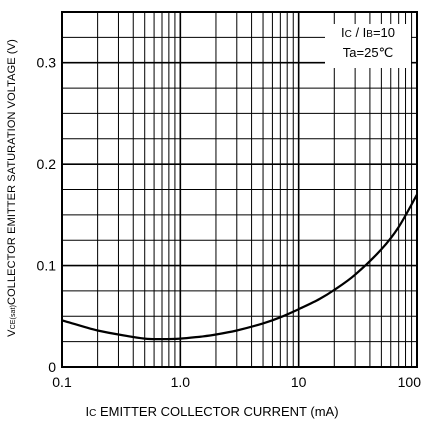 Image resolution: width=424 pixels, height=430 pixels. What do you see at coordinates (52, 367) in the screenshot?
I see `y-tick-label: 0` at bounding box center [52, 367].